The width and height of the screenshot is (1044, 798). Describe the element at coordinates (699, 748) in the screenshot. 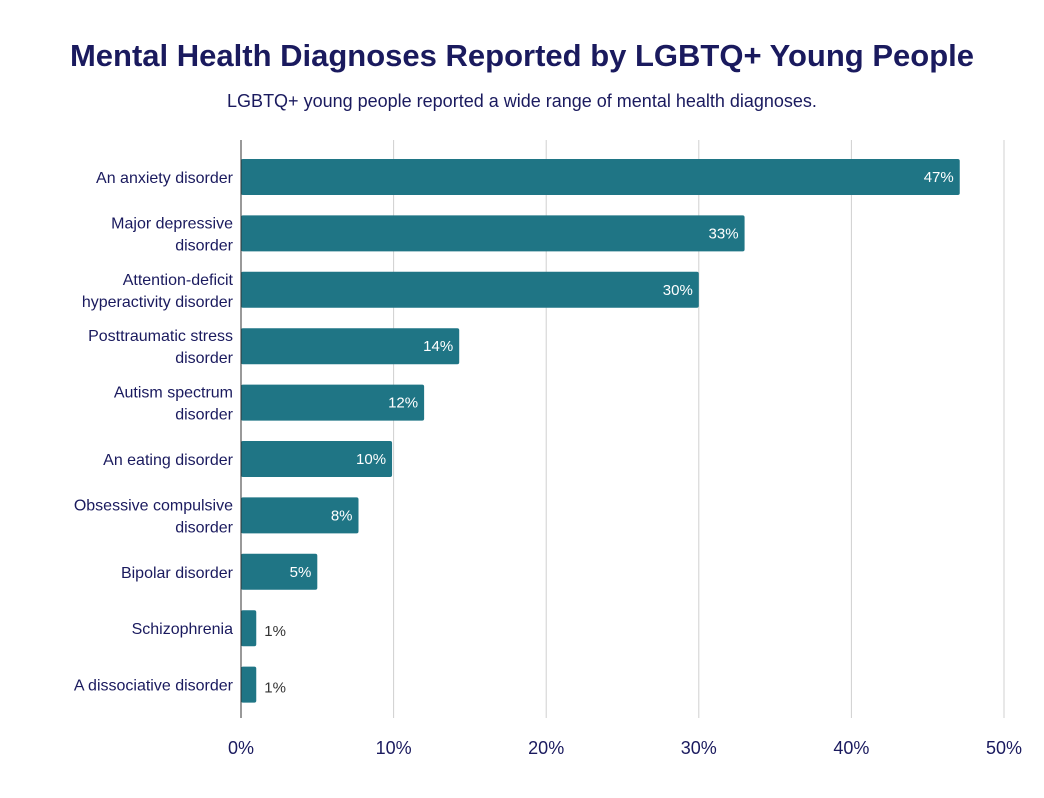

I see `x-tick-label: 30%` at that location.